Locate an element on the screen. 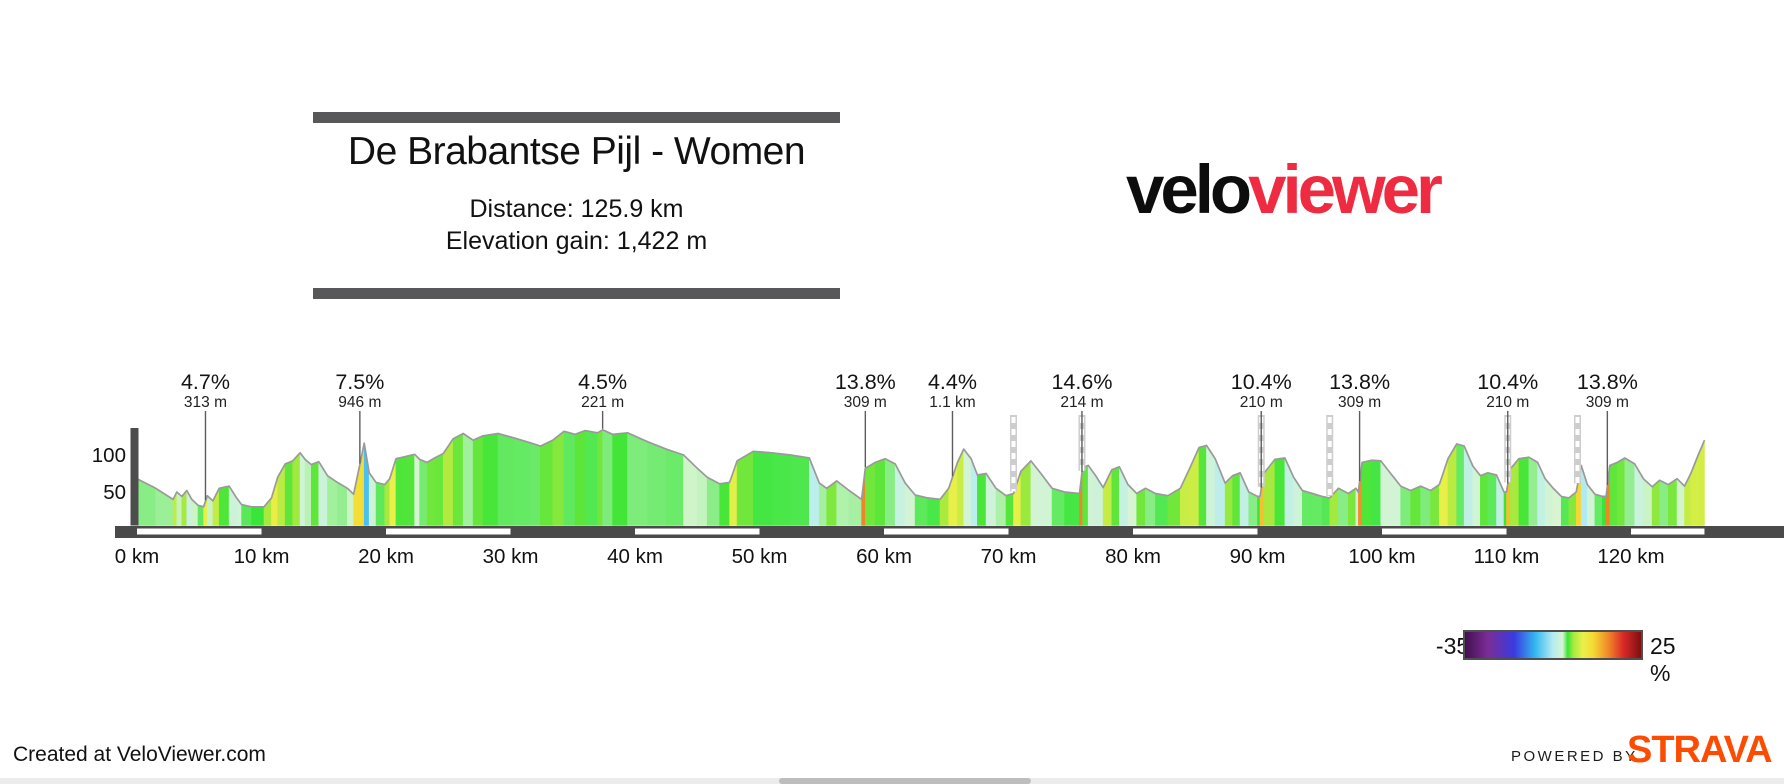  elevation-outline is located at coordinates (921, 468).